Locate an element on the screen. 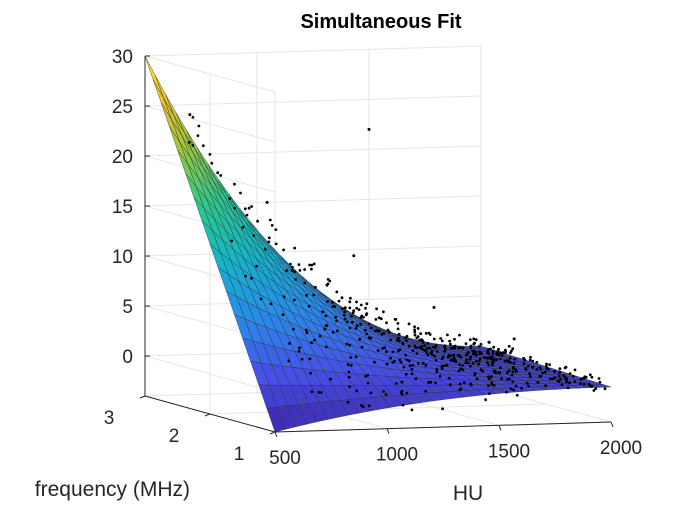 Image resolution: width=683 pixels, height=509 pixels. z-tick-label: 5 is located at coordinates (127, 307).